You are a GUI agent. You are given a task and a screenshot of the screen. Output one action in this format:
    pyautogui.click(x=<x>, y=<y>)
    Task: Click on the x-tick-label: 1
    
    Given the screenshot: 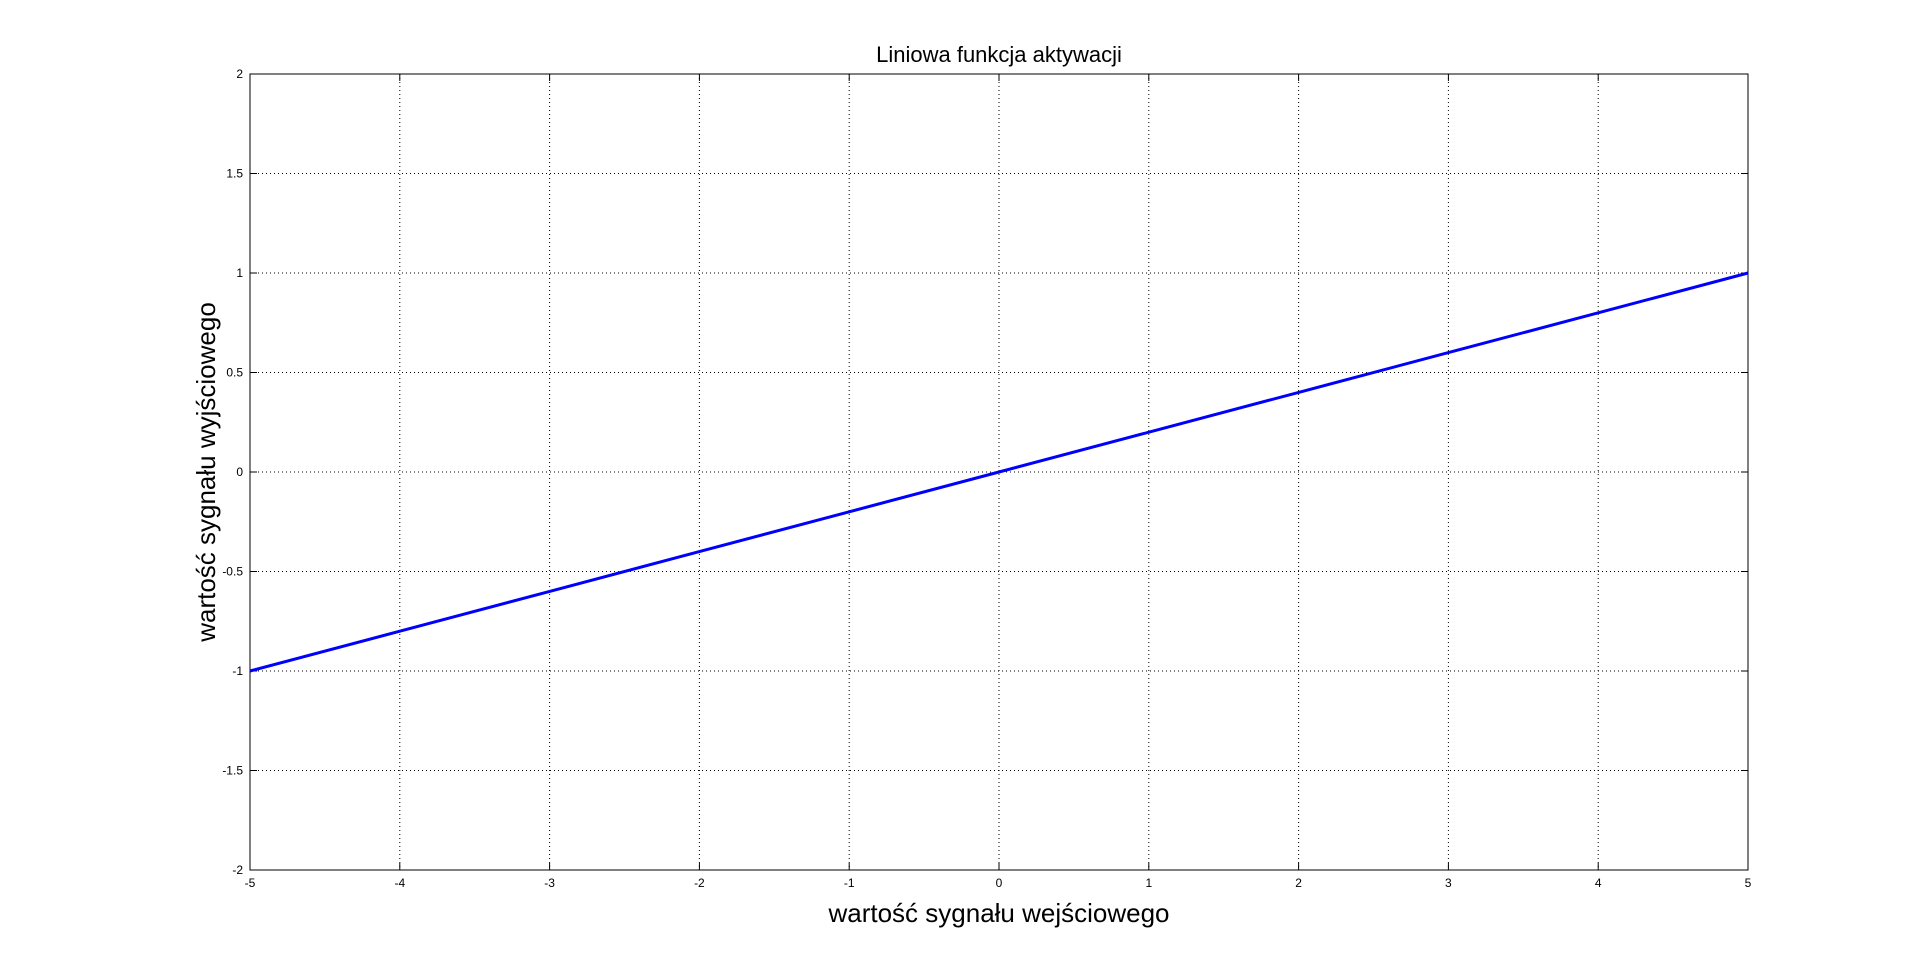 What is the action you would take?
    pyautogui.click(x=1148, y=883)
    